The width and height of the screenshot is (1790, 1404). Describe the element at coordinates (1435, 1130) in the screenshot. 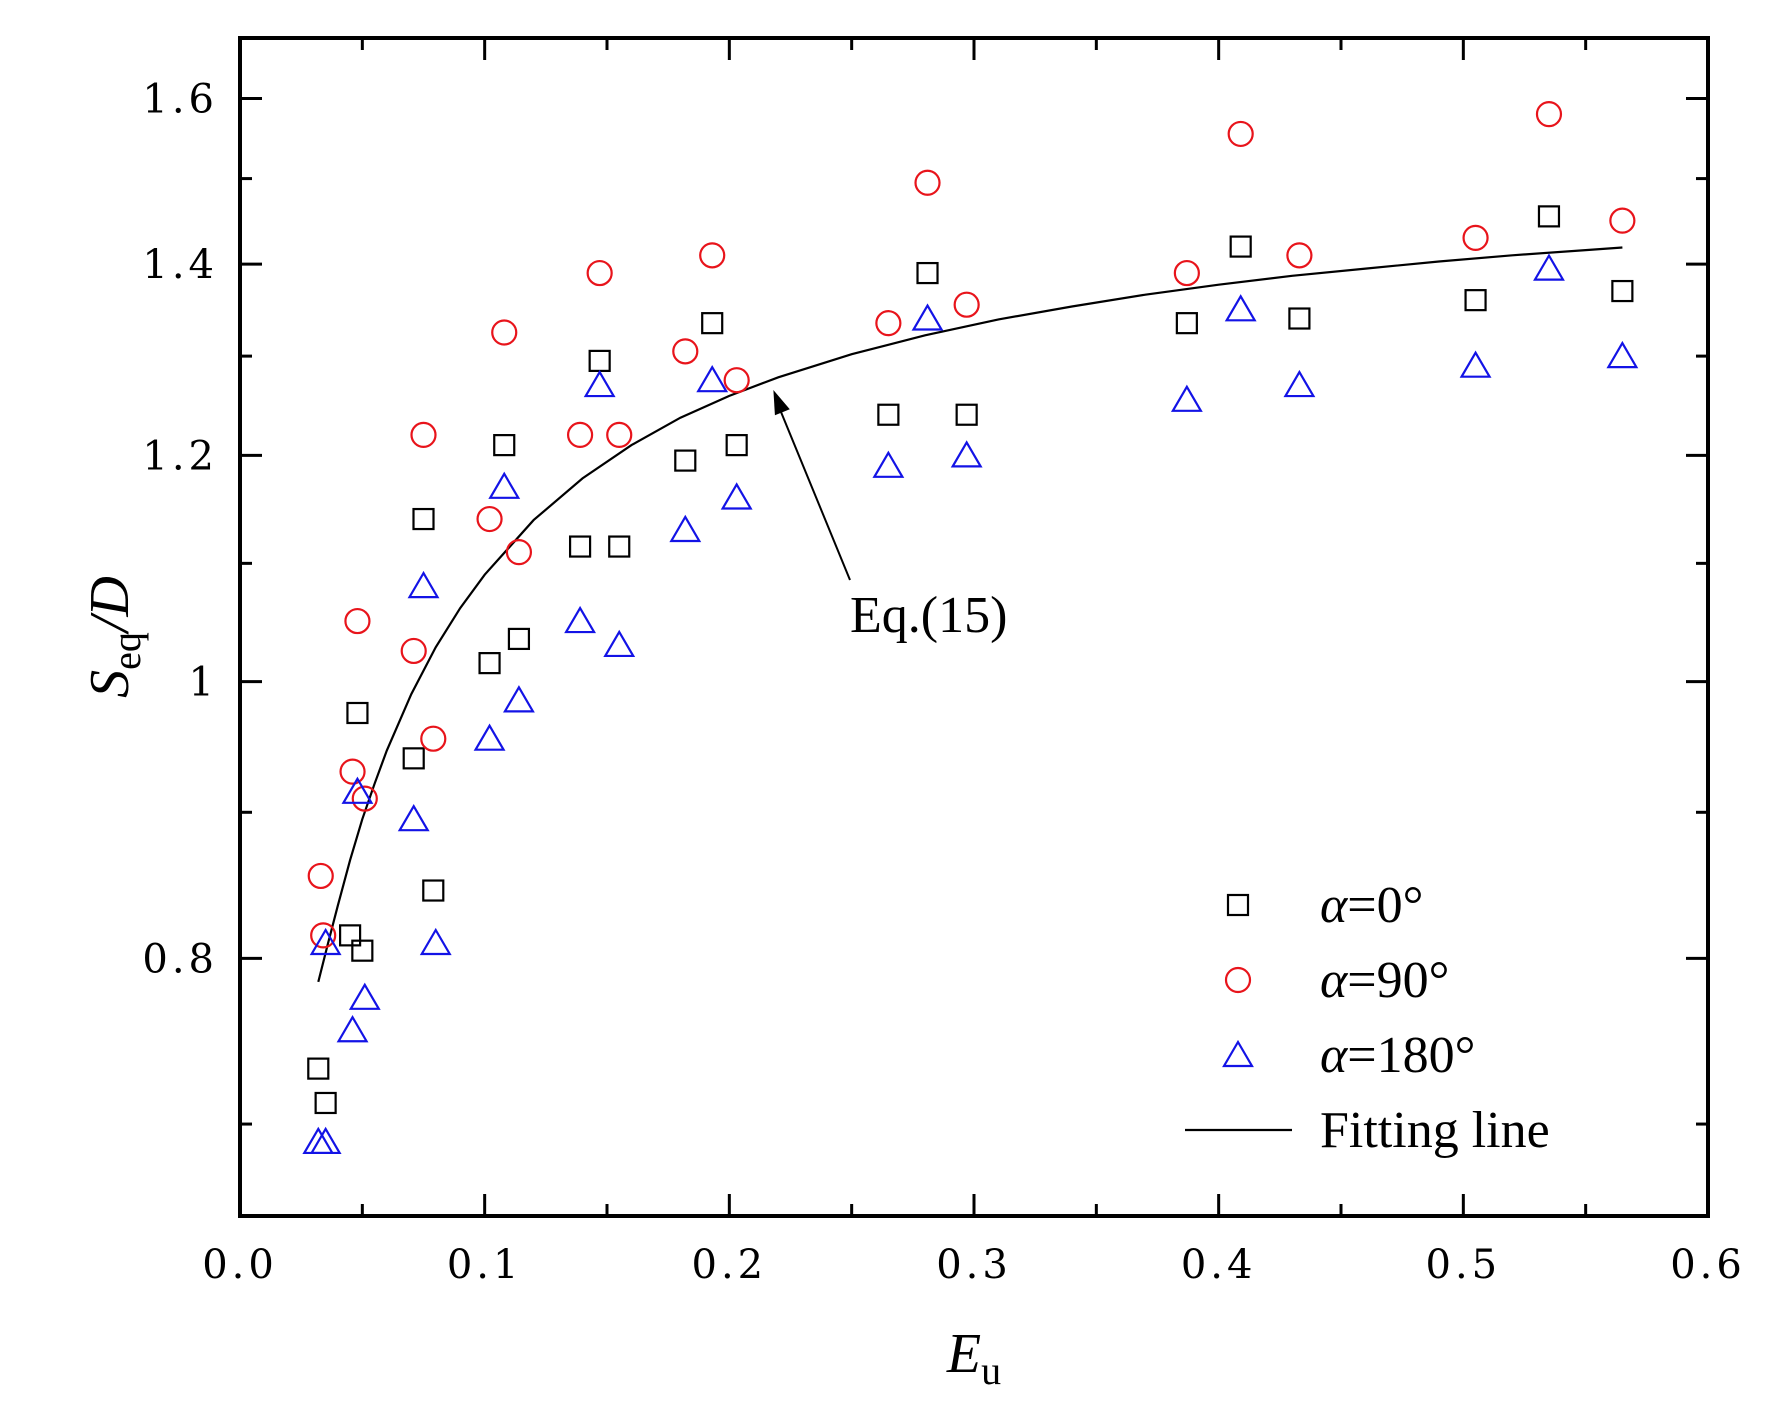

I see `legend-label: Fitting line` at that location.